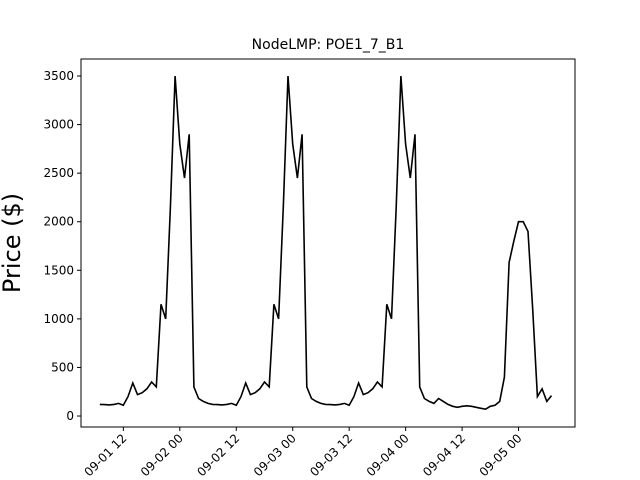 The width and height of the screenshot is (640, 480). Describe the element at coordinates (58, 76) in the screenshot. I see `y-tick-label: 3500` at that location.